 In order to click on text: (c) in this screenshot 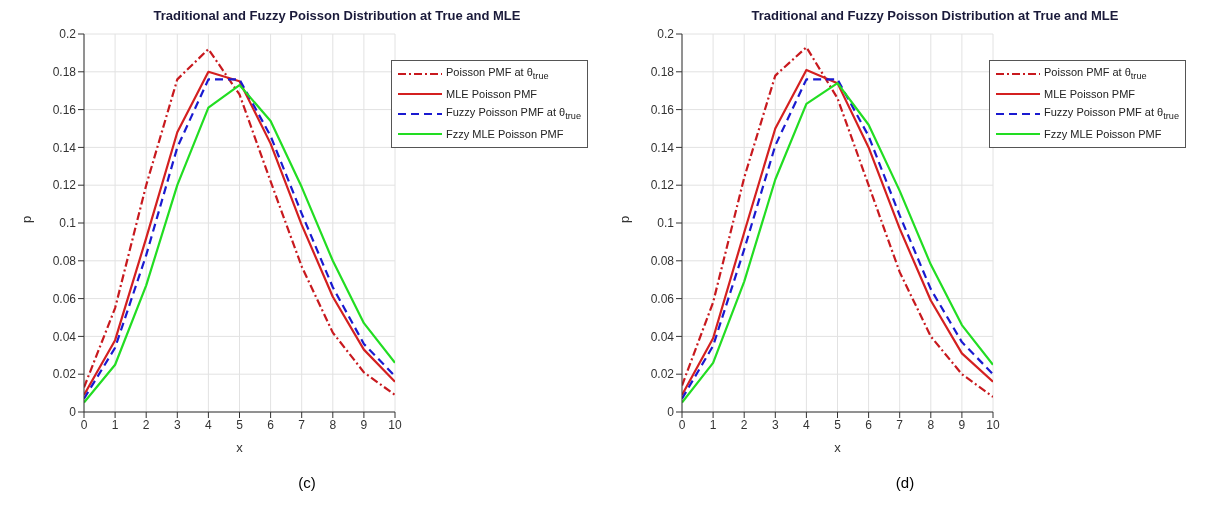, I will do `click(307, 482)`.